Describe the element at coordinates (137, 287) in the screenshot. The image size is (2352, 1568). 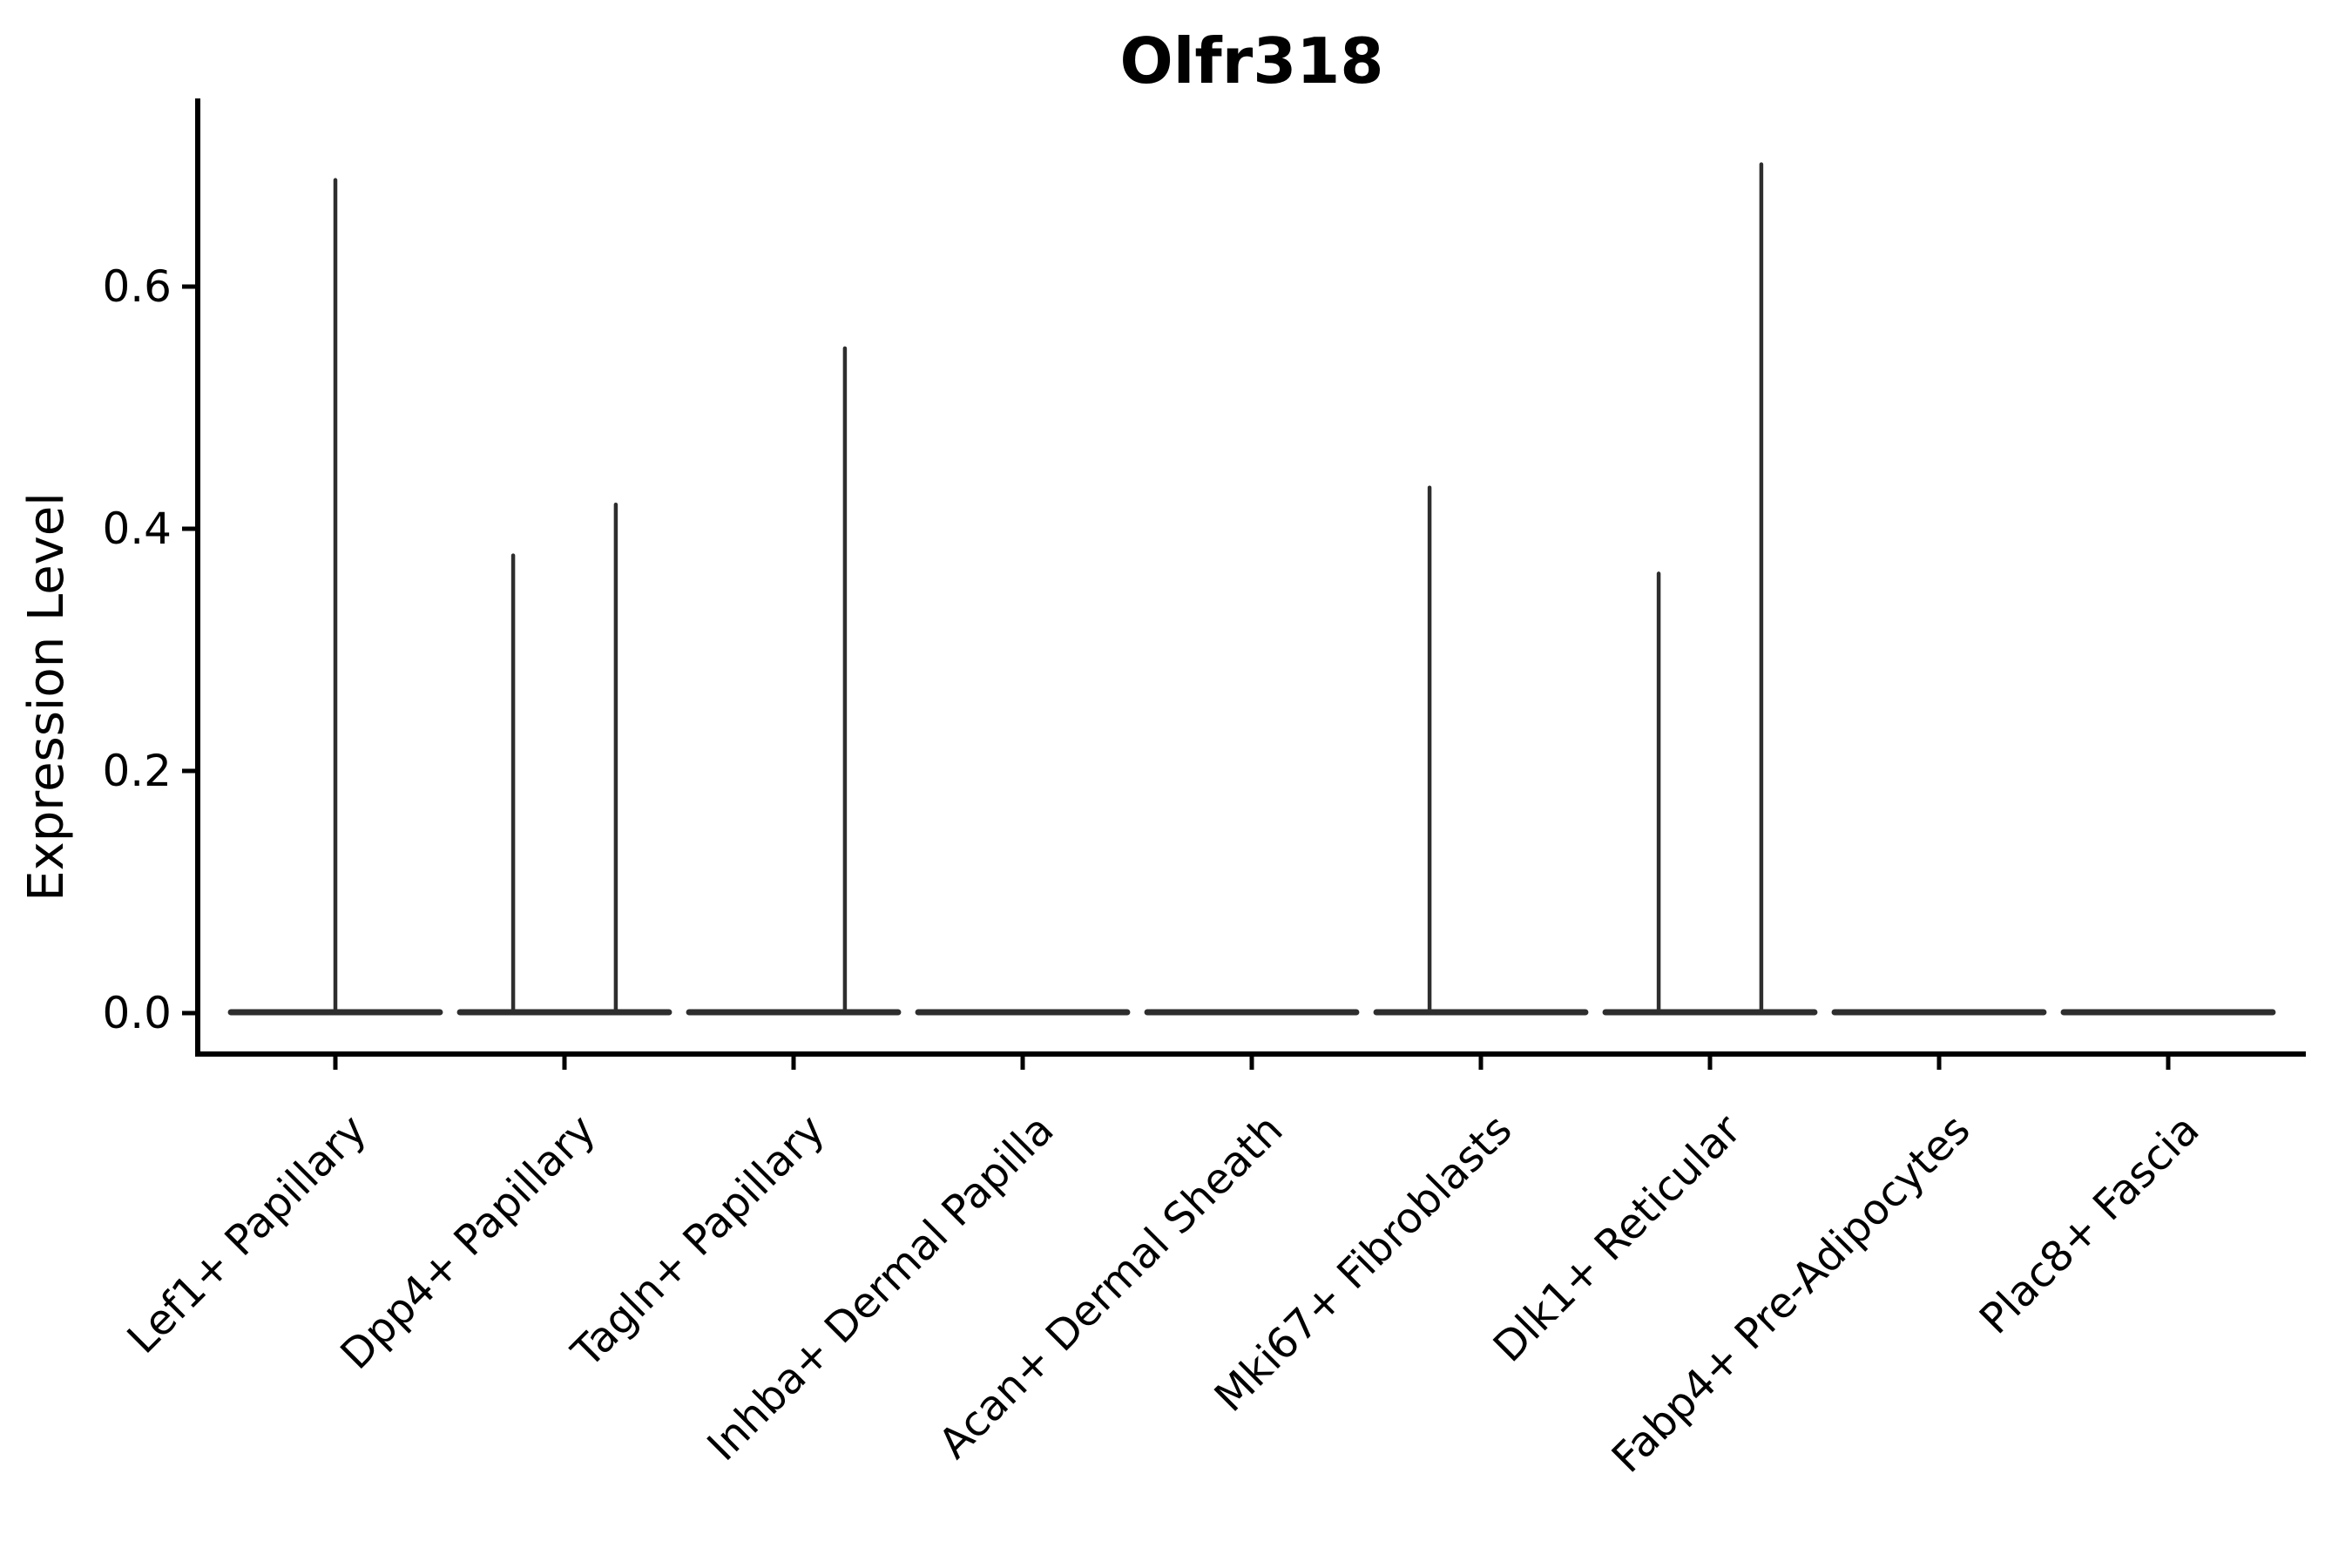
I see `y-tick-label: 0.6` at that location.